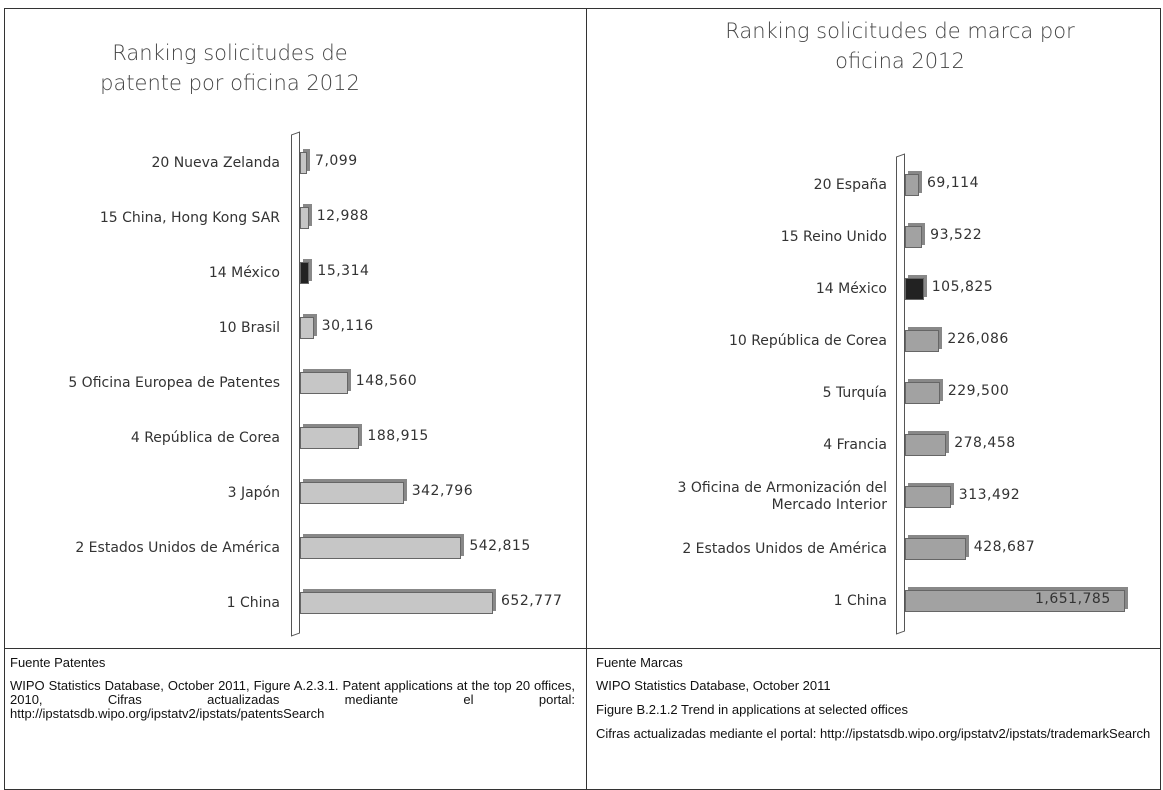 The width and height of the screenshot is (1163, 790). I want to click on value-label: 313,492, so click(989, 495).